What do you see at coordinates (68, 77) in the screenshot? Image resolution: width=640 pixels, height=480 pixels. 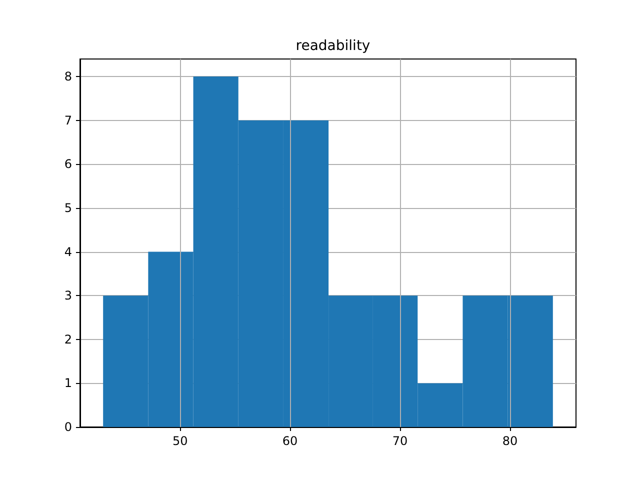 I see `y-tick-label: 8` at bounding box center [68, 77].